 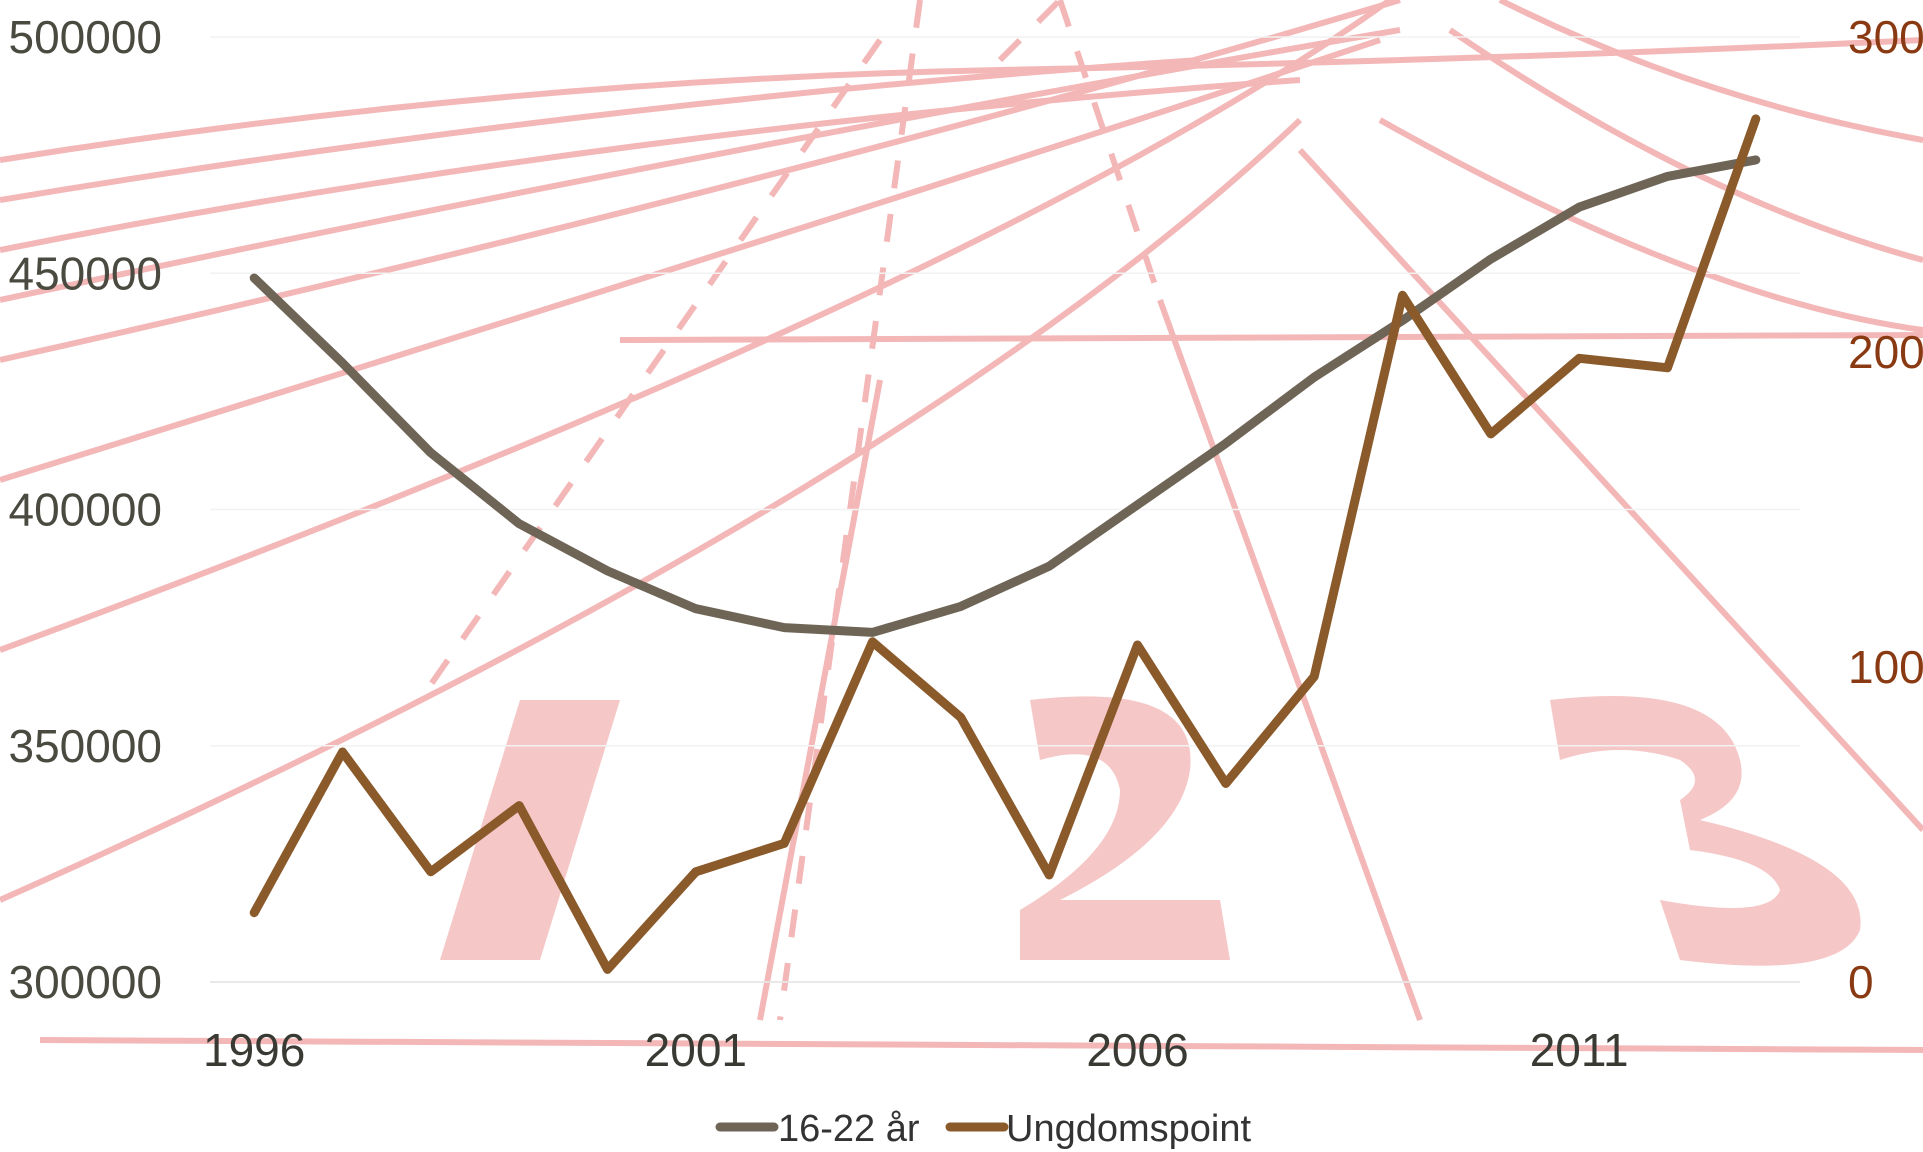 I want to click on left-tick-label: 450000, so click(x=86, y=273).